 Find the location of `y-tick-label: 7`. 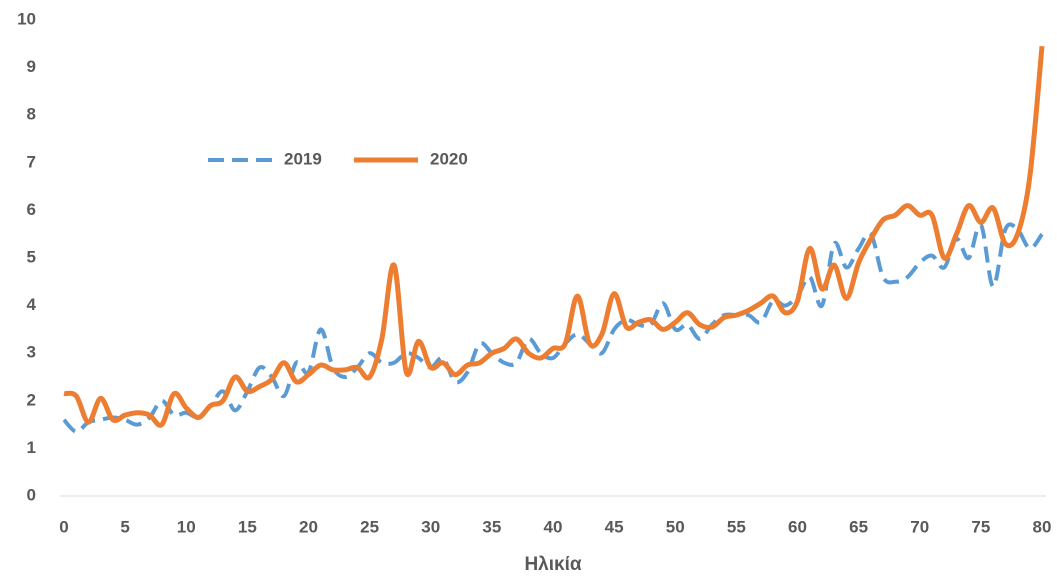

y-tick-label: 7 is located at coordinates (31, 161).